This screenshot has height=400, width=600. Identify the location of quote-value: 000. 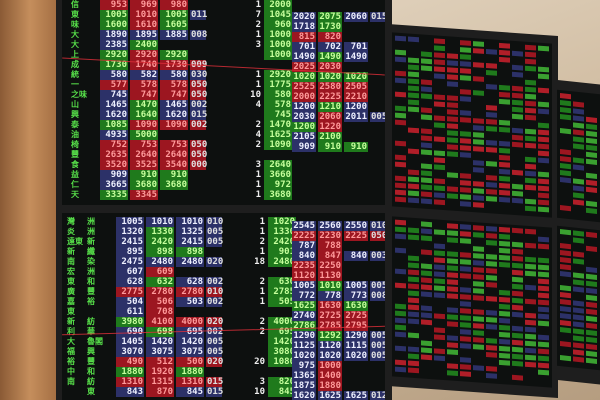
(199, 165).